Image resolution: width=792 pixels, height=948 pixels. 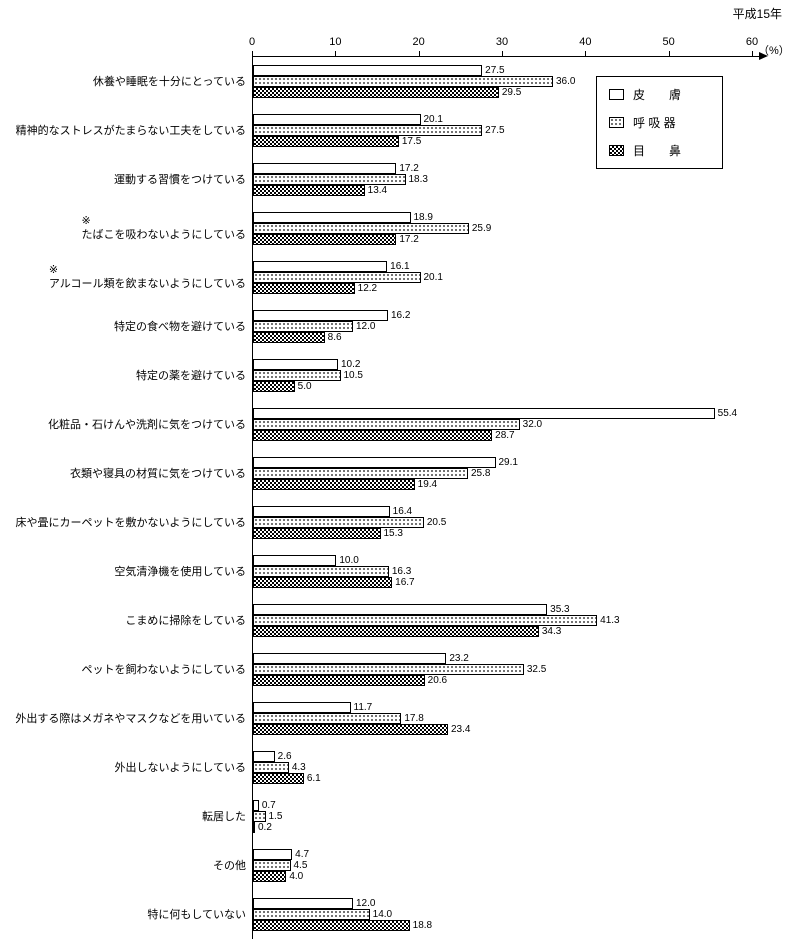 I want to click on category-row: 転居した 0.7 1.5 0.2, so click(x=396, y=816).